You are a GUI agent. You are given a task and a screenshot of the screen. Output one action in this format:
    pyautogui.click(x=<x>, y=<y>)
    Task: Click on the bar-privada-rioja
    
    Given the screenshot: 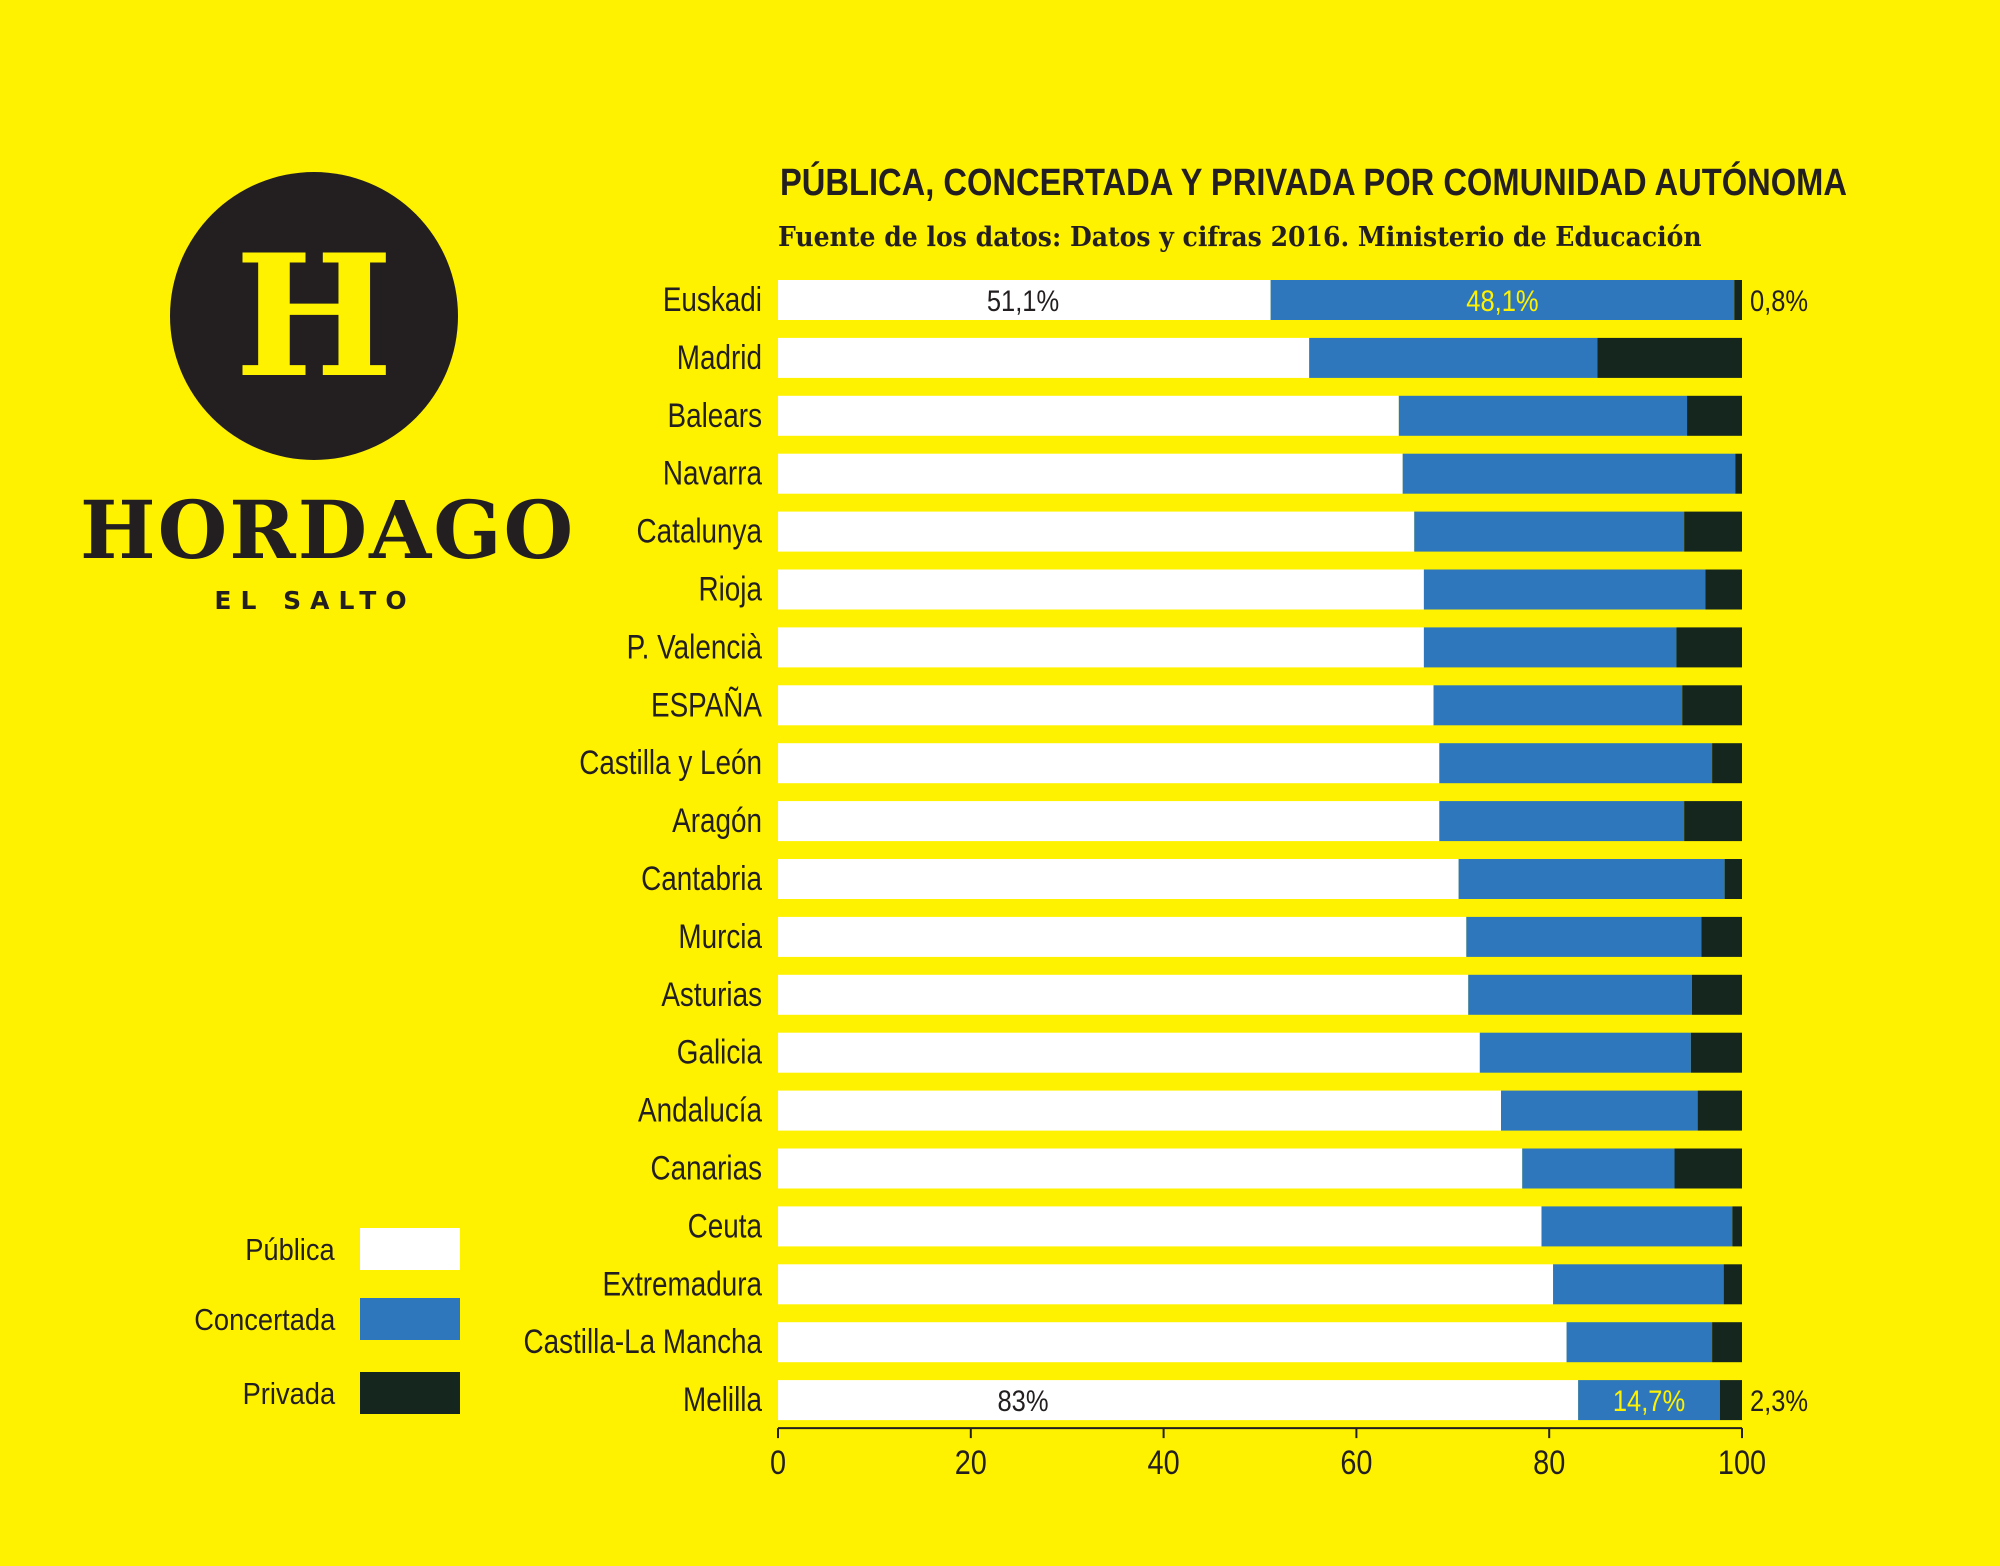 What is the action you would take?
    pyautogui.click(x=1723, y=589)
    